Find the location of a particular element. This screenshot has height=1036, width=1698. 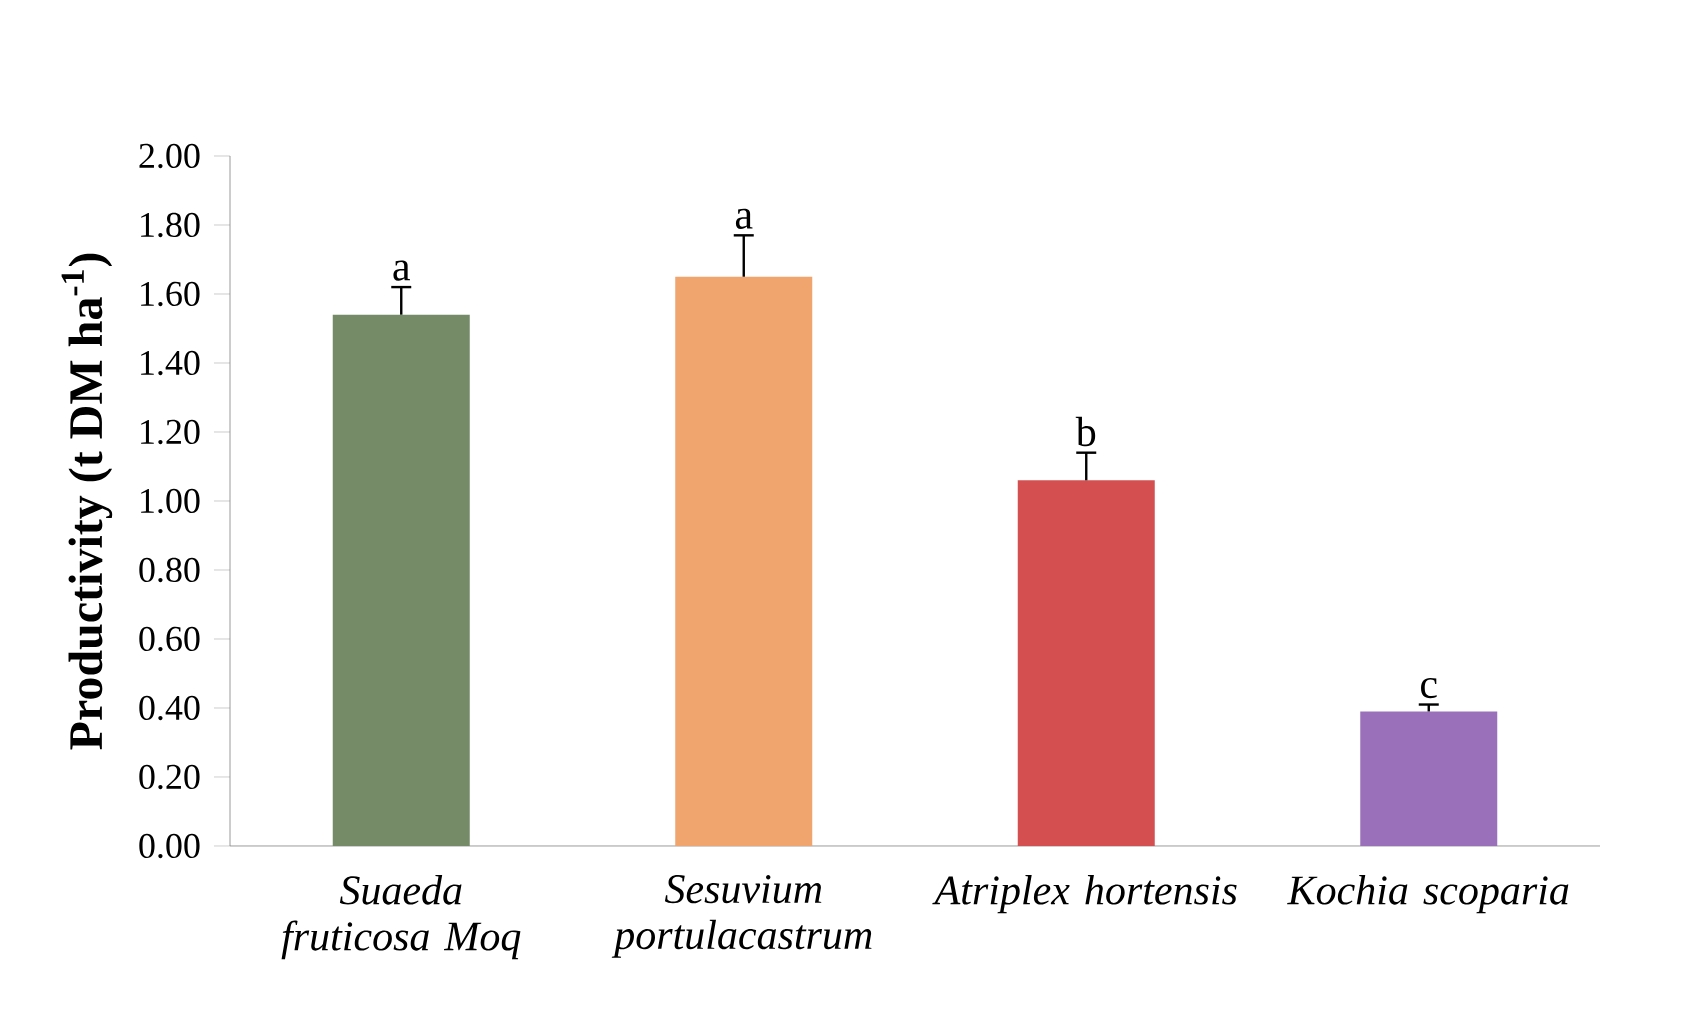

y-tick-label: 0.80 is located at coordinates (169, 570).